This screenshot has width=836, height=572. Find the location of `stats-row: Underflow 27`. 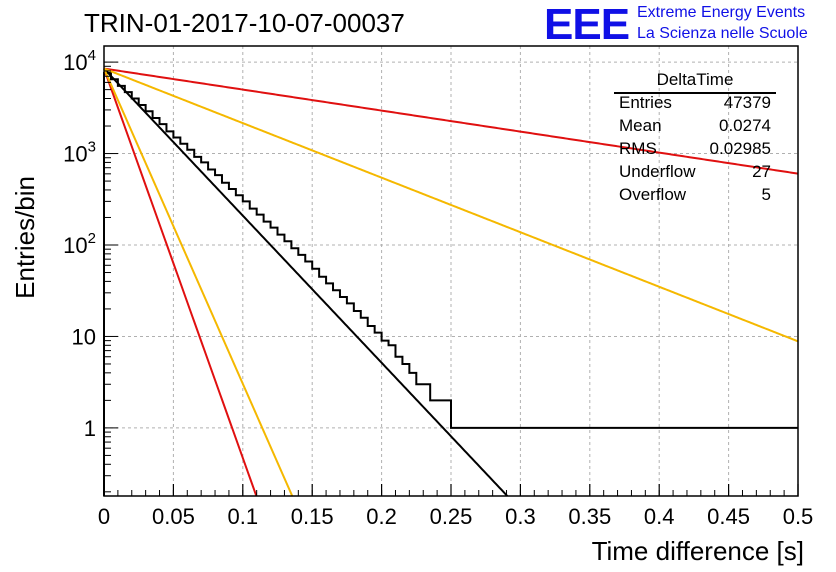

stats-row: Underflow 27 is located at coordinates (695, 173).